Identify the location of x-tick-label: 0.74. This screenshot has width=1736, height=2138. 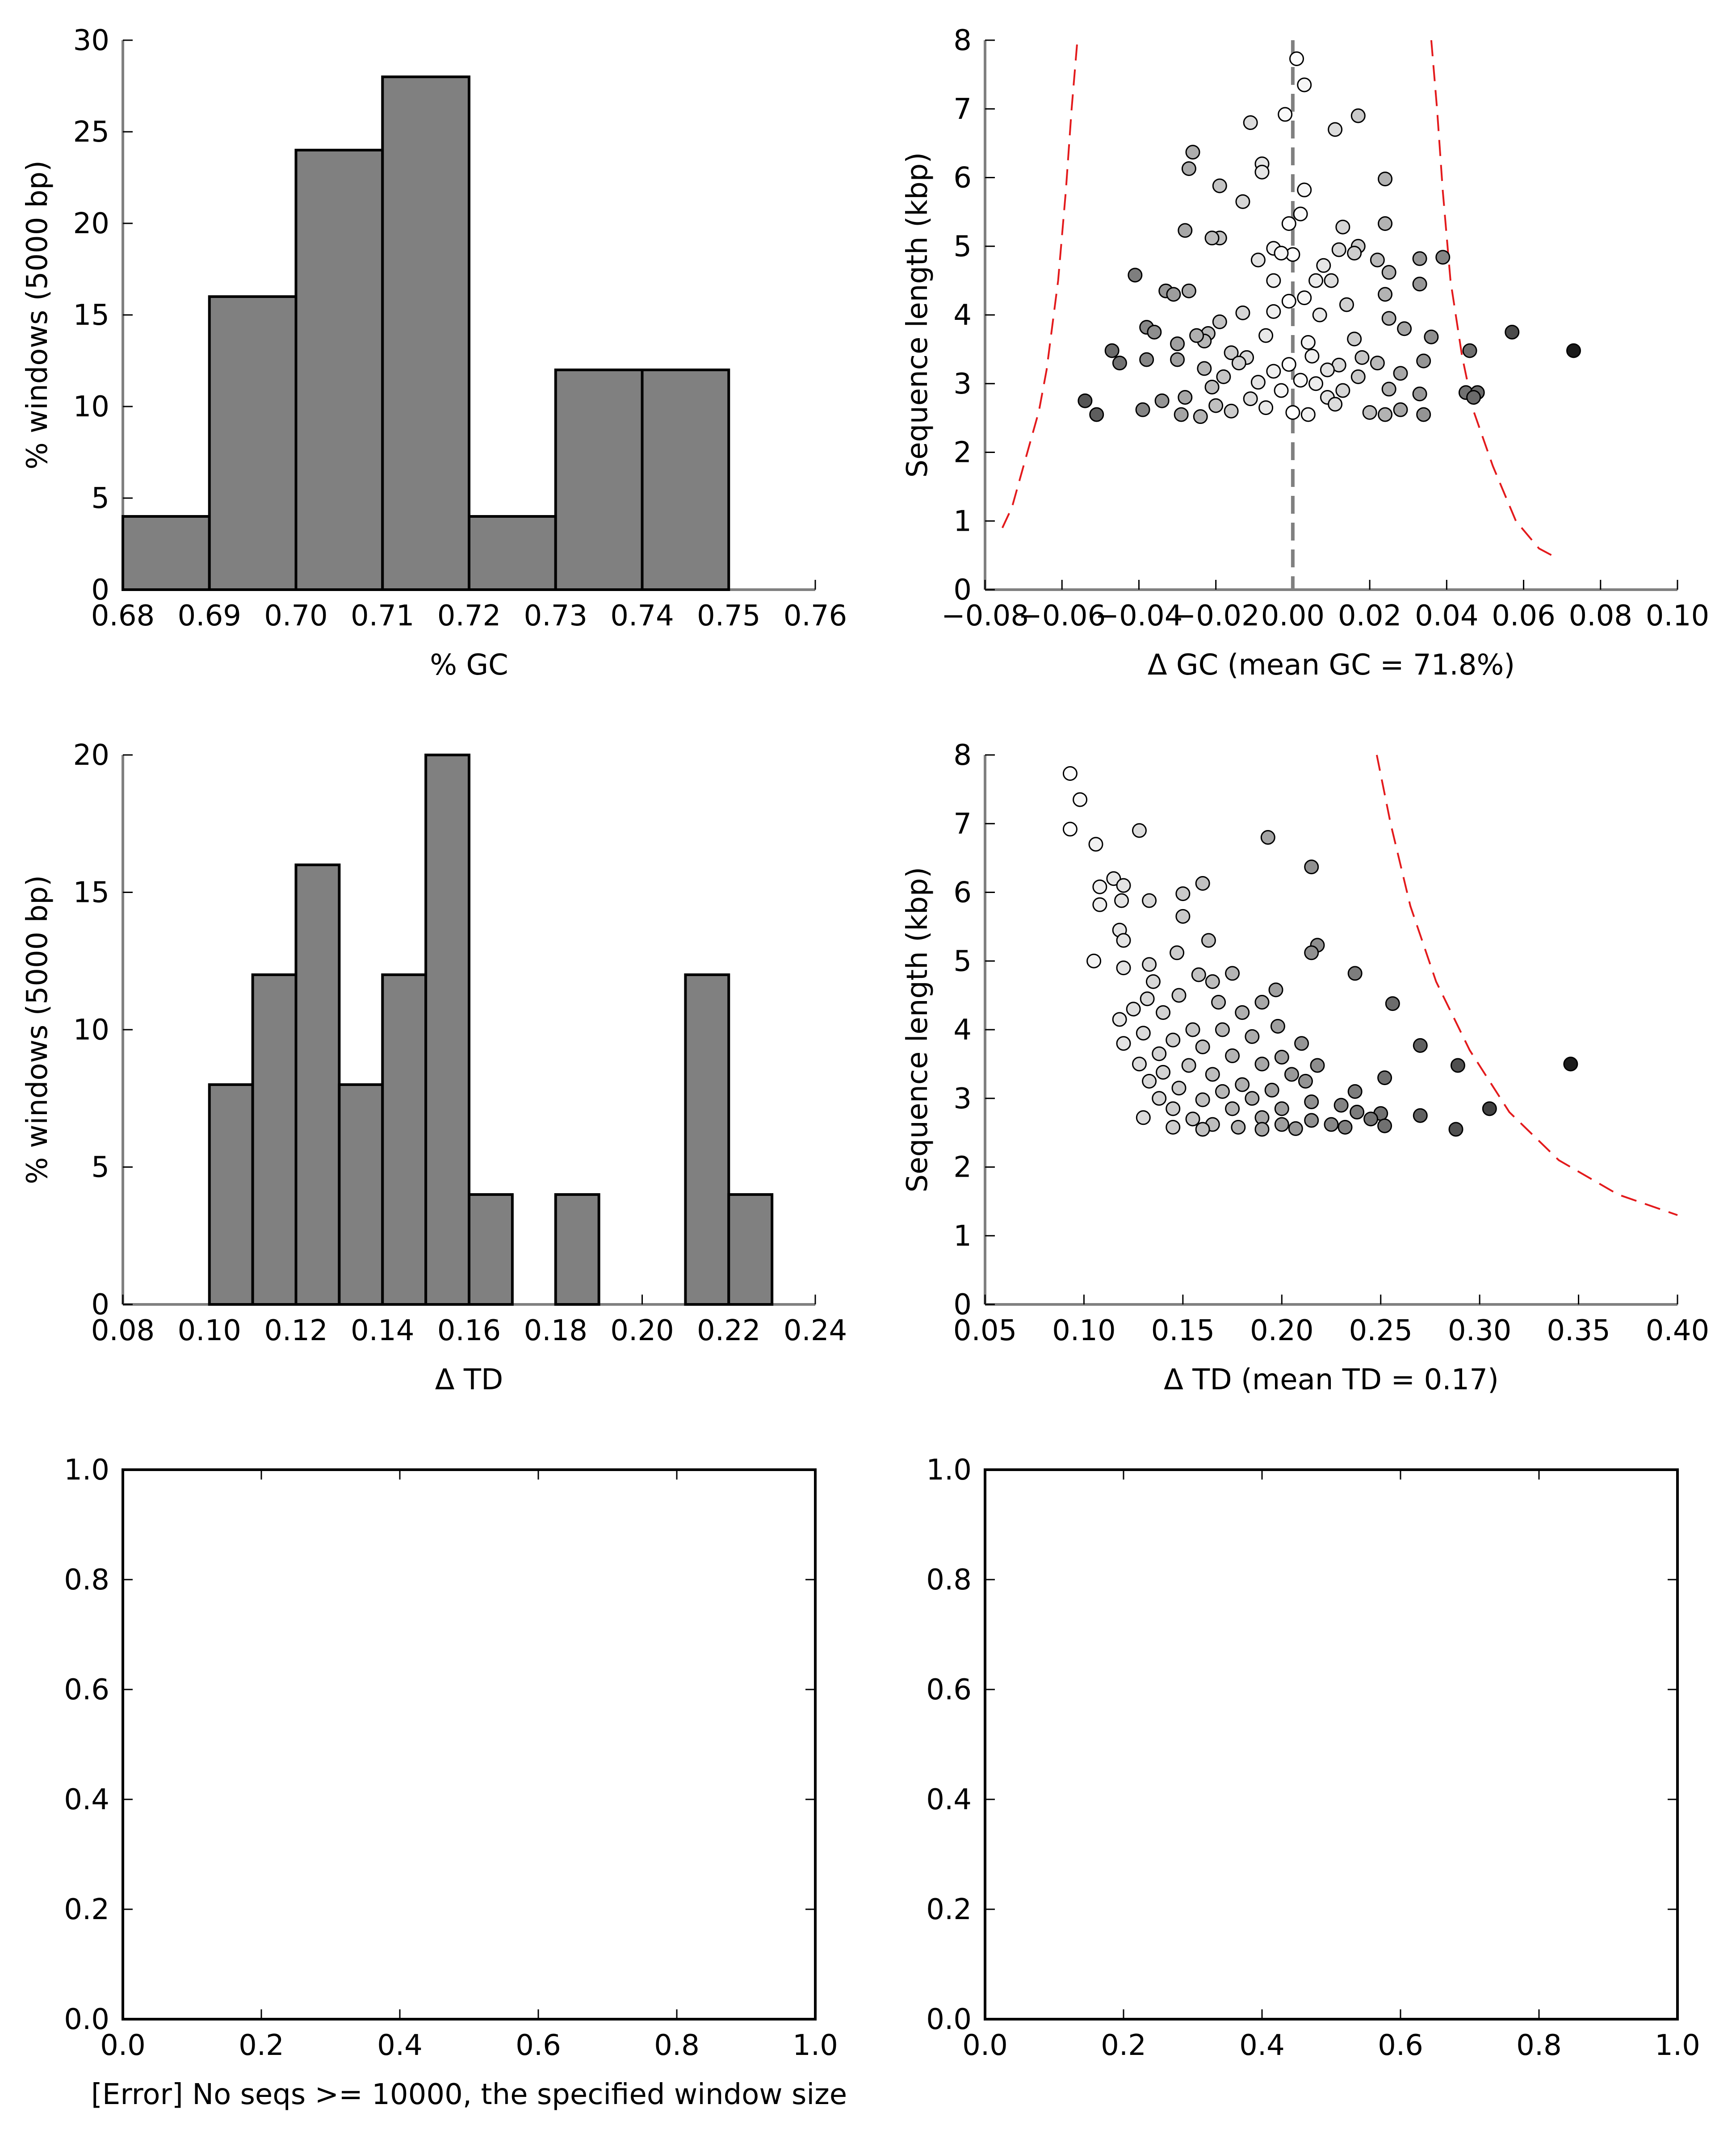
(642, 616).